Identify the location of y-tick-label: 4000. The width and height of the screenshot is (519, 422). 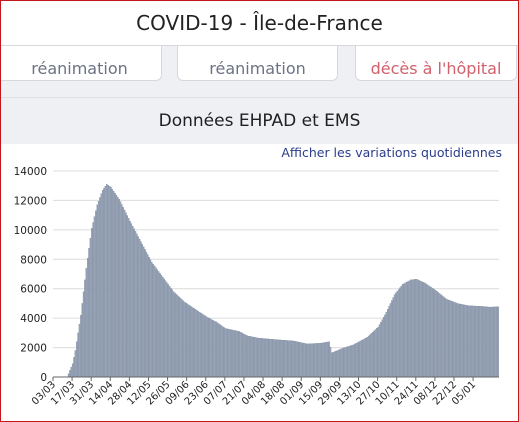
(33, 319).